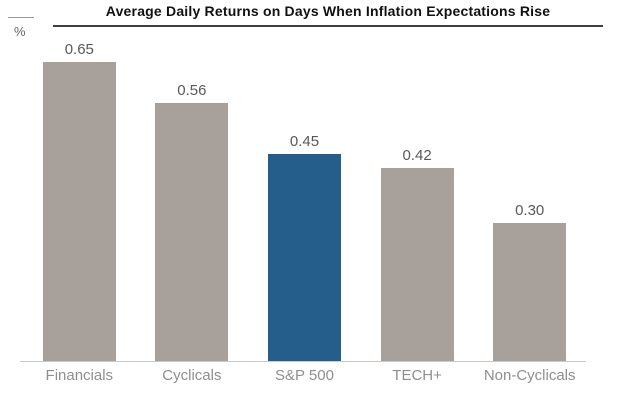  Describe the element at coordinates (304, 141) in the screenshot. I see `bar-value-label: 0.45` at that location.